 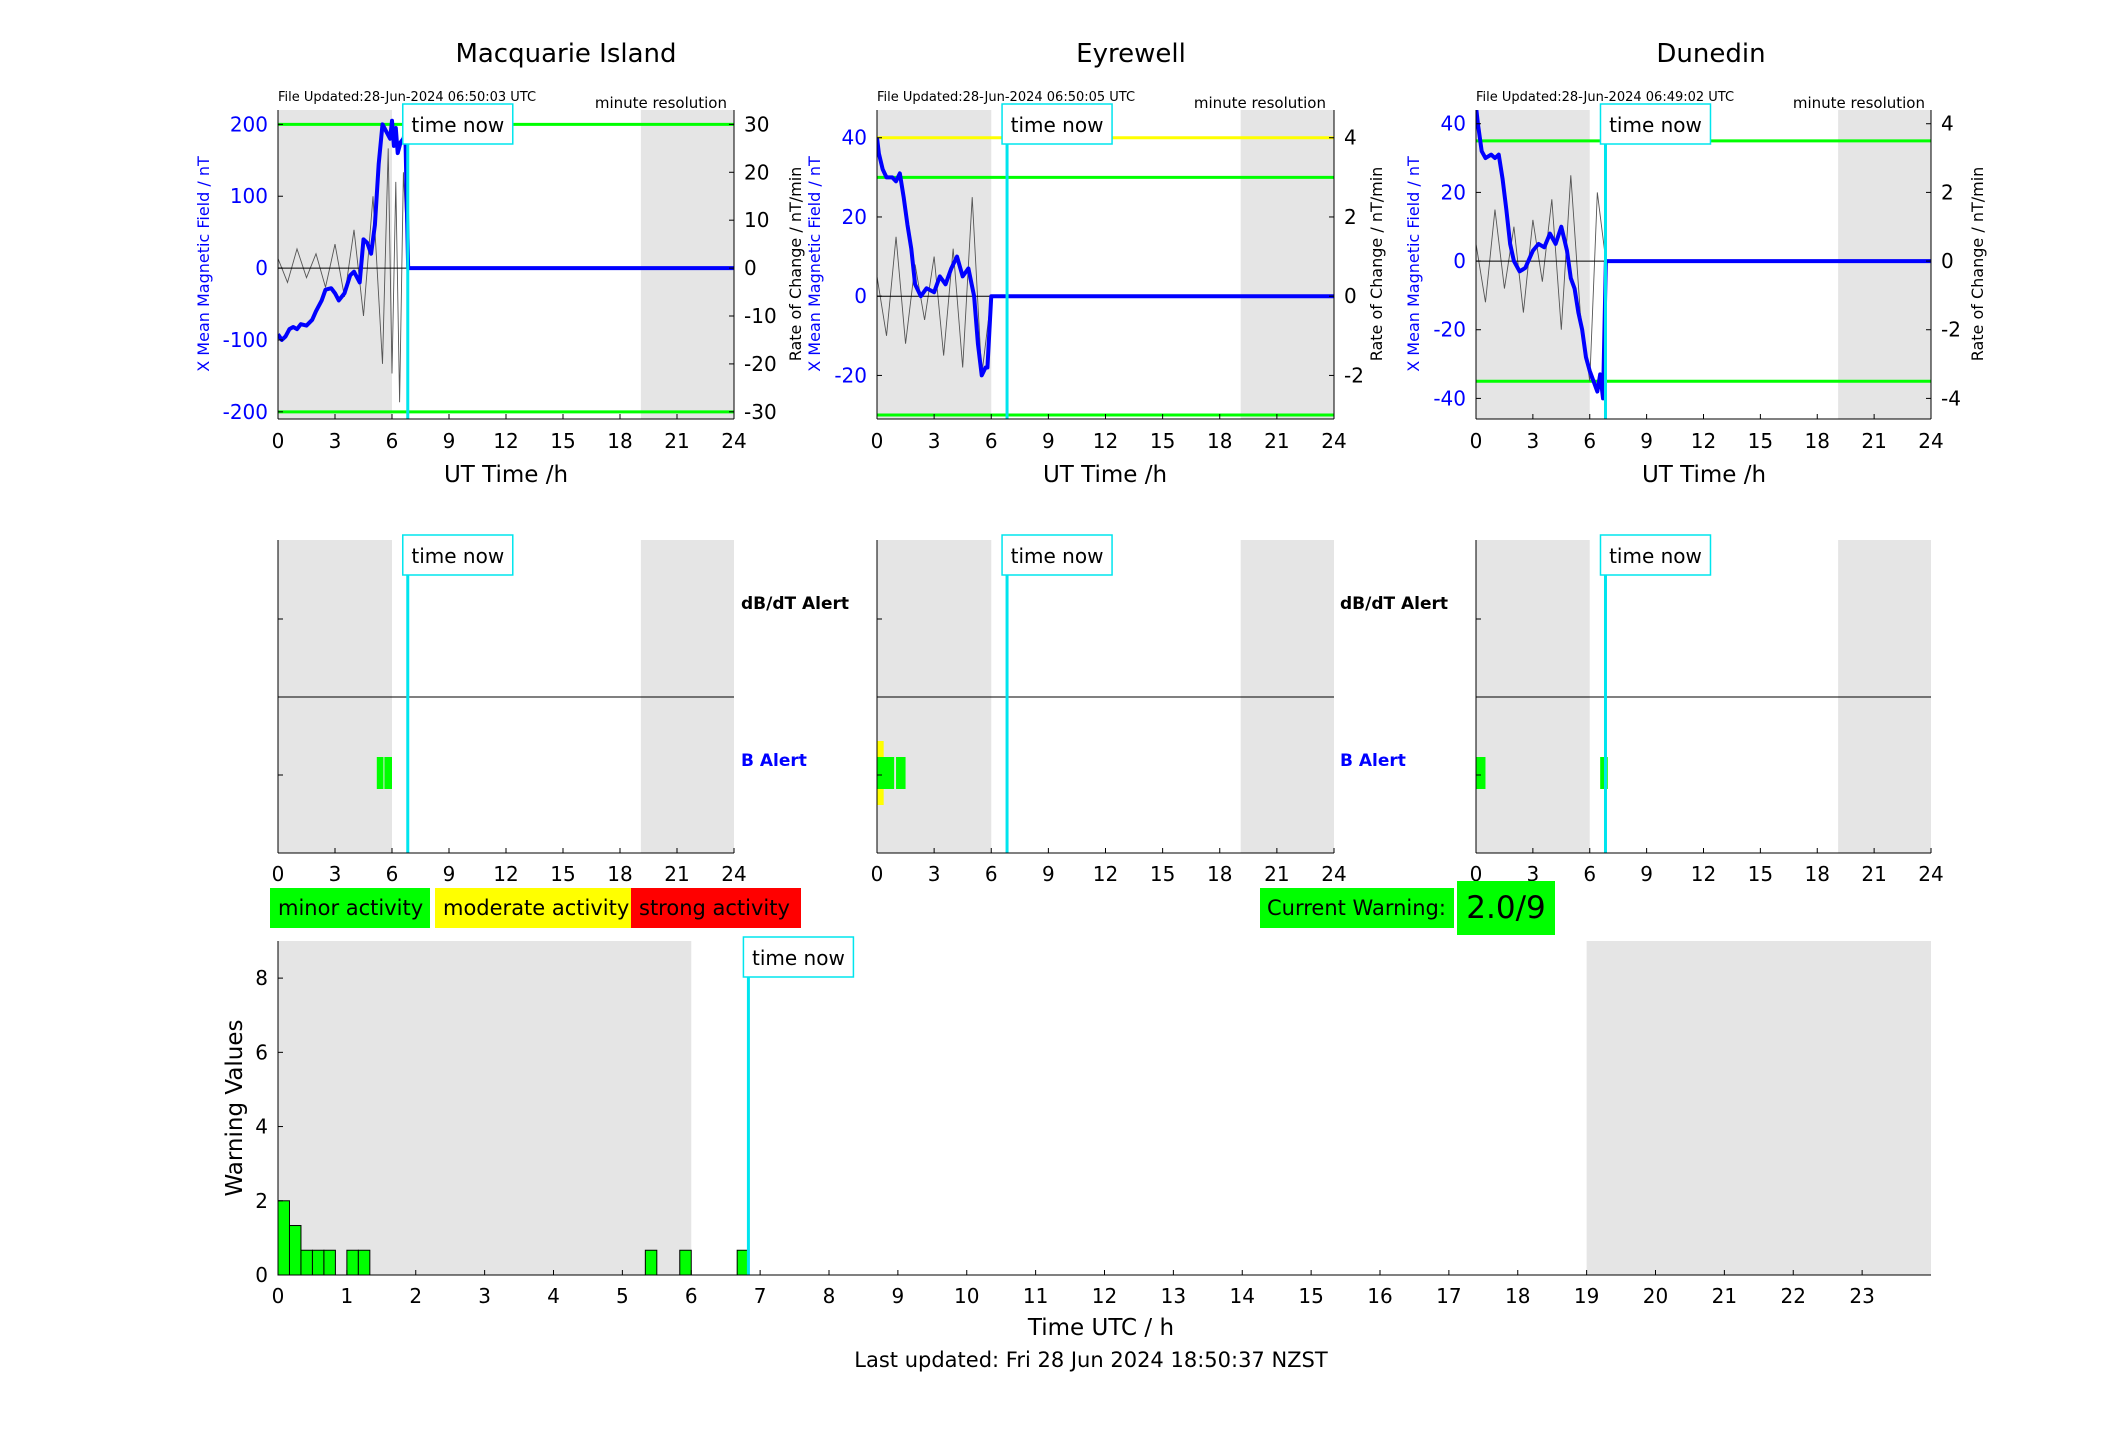 I want to click on right-axis-label: Rate of Change / nT/min, so click(x=1977, y=264).